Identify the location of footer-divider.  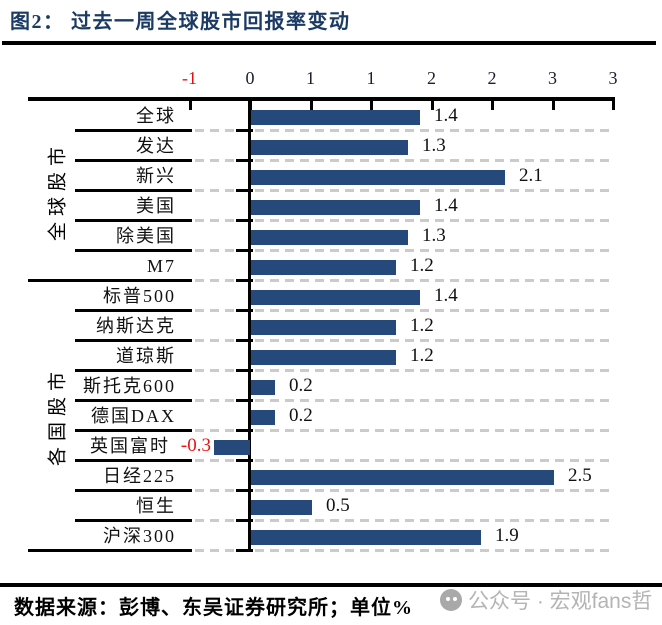
(331, 585).